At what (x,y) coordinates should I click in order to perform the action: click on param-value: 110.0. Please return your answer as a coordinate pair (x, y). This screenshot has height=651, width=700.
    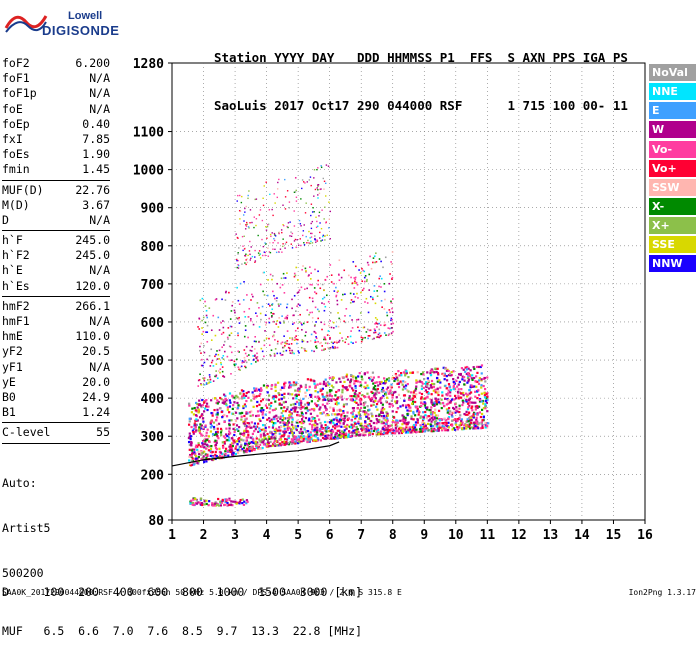
    Looking at the image, I should click on (92, 336).